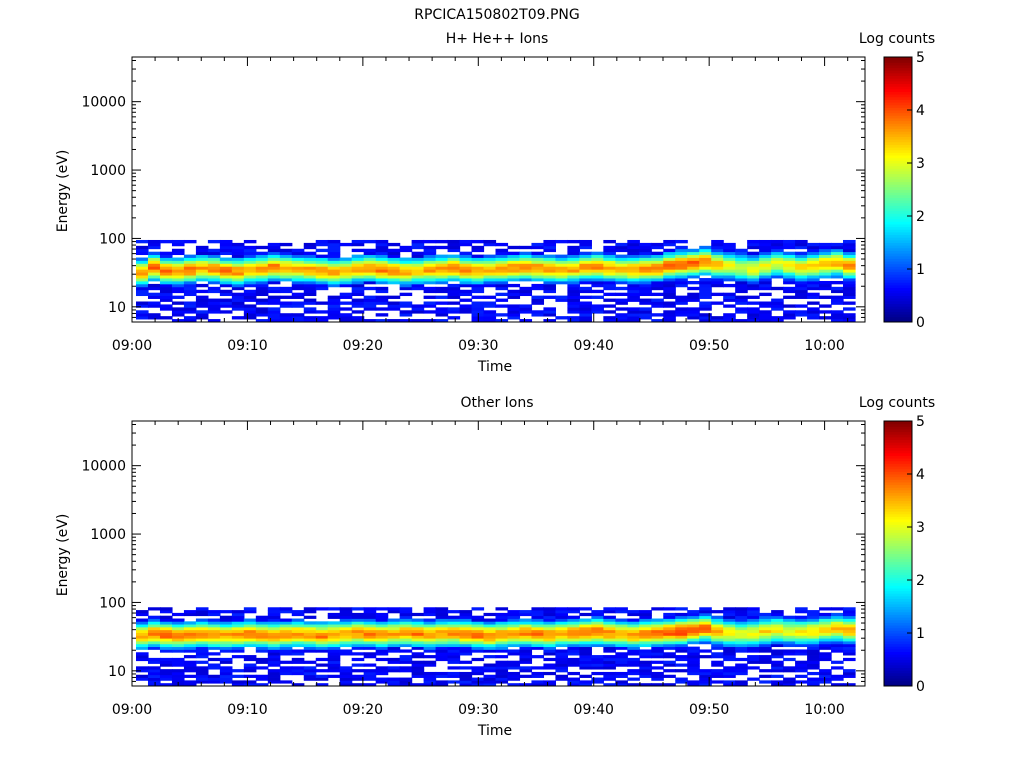 This screenshot has height=773, width=1024. Describe the element at coordinates (103, 467) in the screenshot. I see `y-tick-label: 10000` at that location.